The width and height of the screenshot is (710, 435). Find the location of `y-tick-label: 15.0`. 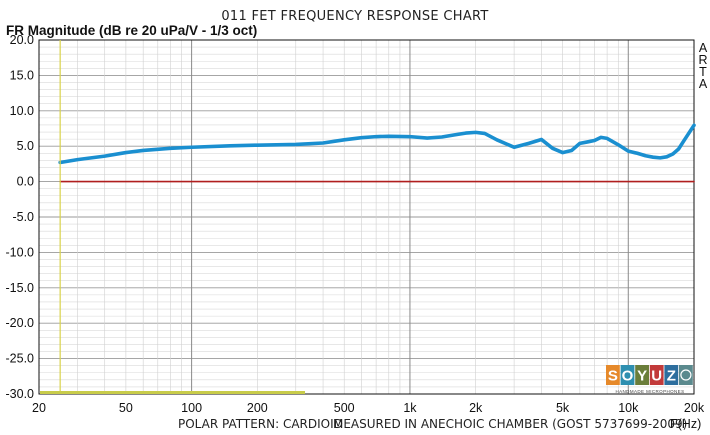

y-tick-label: 15.0 is located at coordinates (22, 75).